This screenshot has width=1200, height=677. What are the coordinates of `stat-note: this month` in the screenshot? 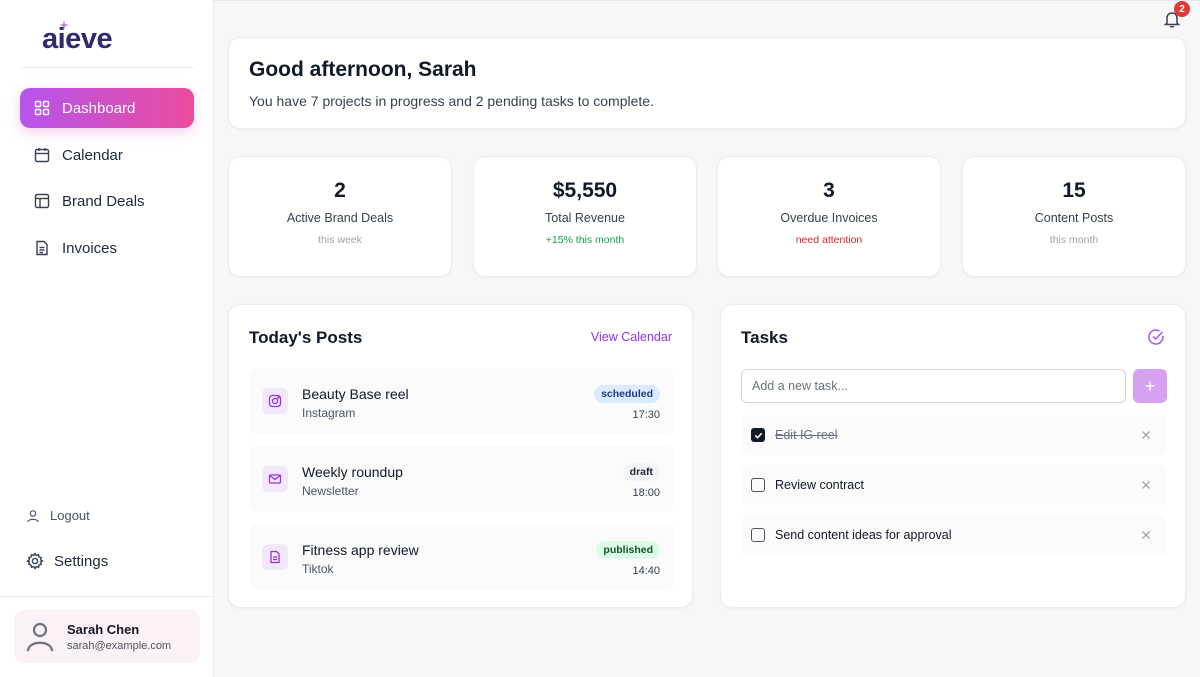 It's located at (1074, 240).